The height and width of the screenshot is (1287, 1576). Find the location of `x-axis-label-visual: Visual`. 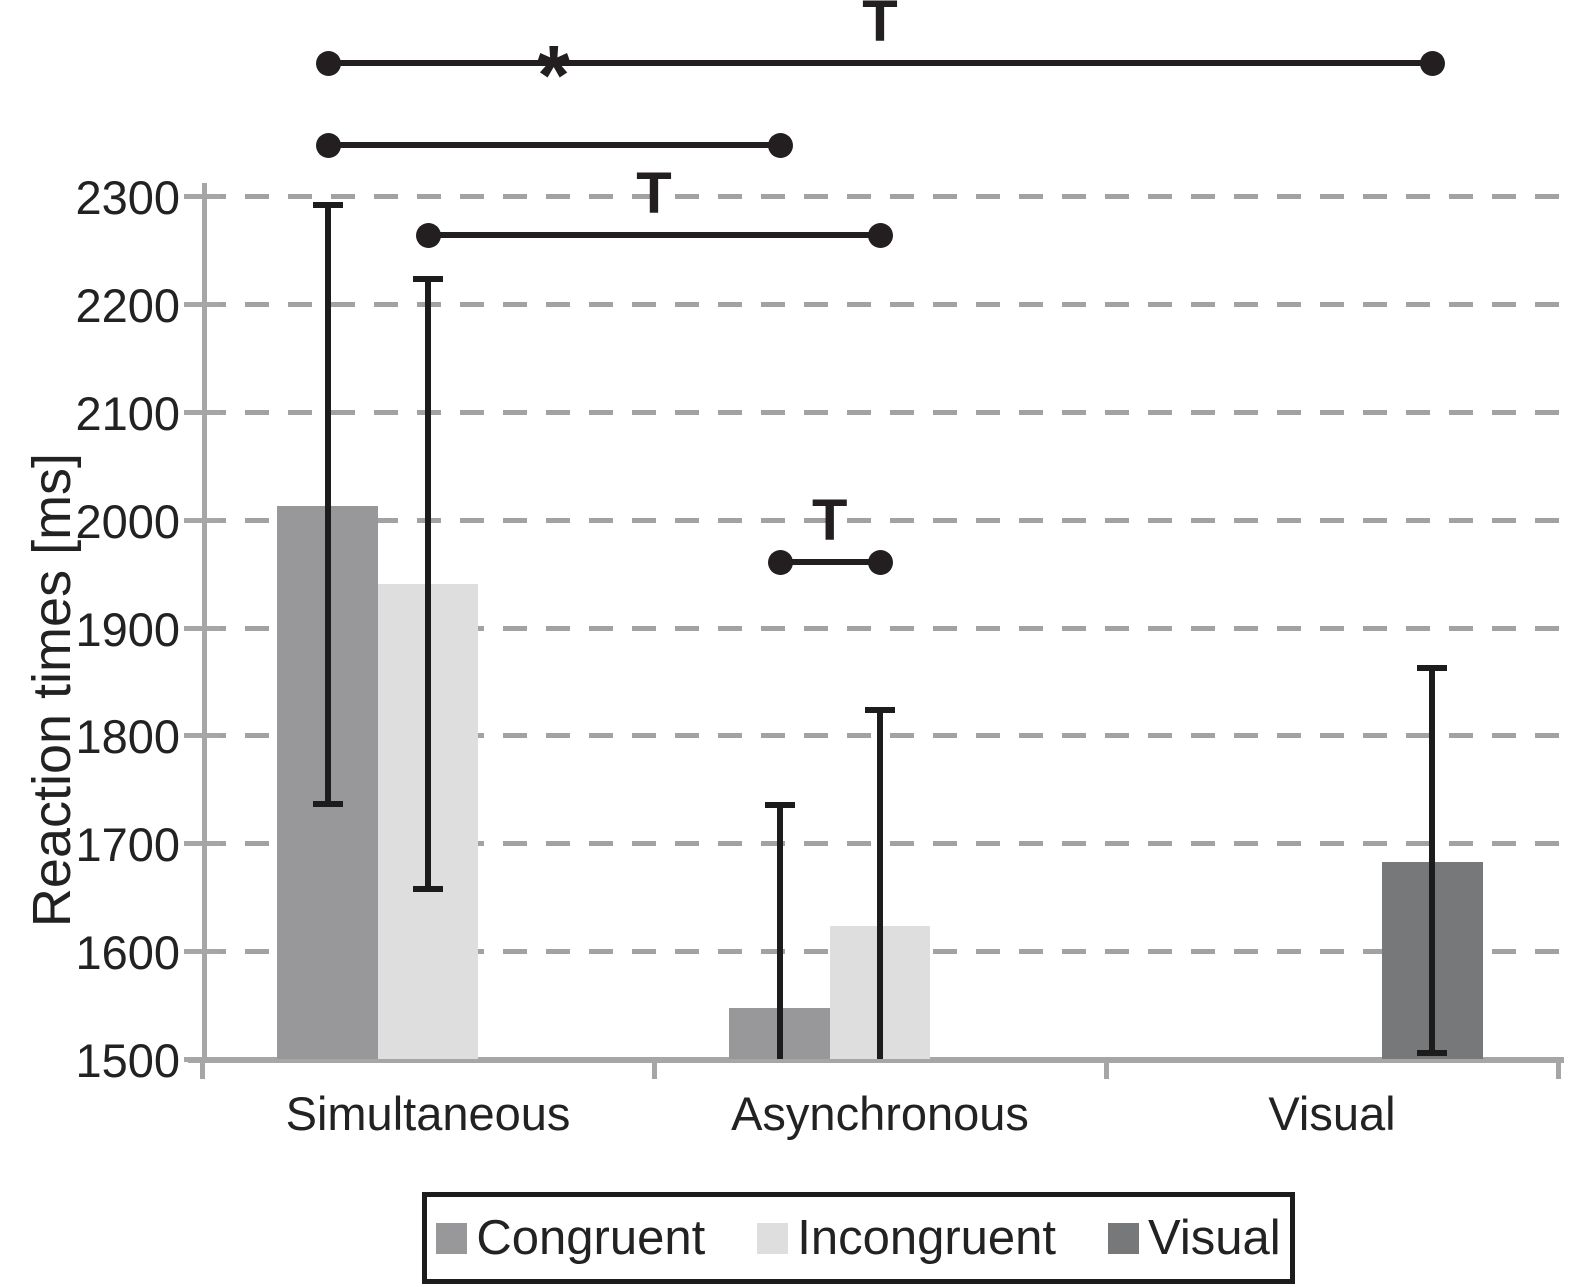

x-axis-label-visual: Visual is located at coordinates (1332, 1113).